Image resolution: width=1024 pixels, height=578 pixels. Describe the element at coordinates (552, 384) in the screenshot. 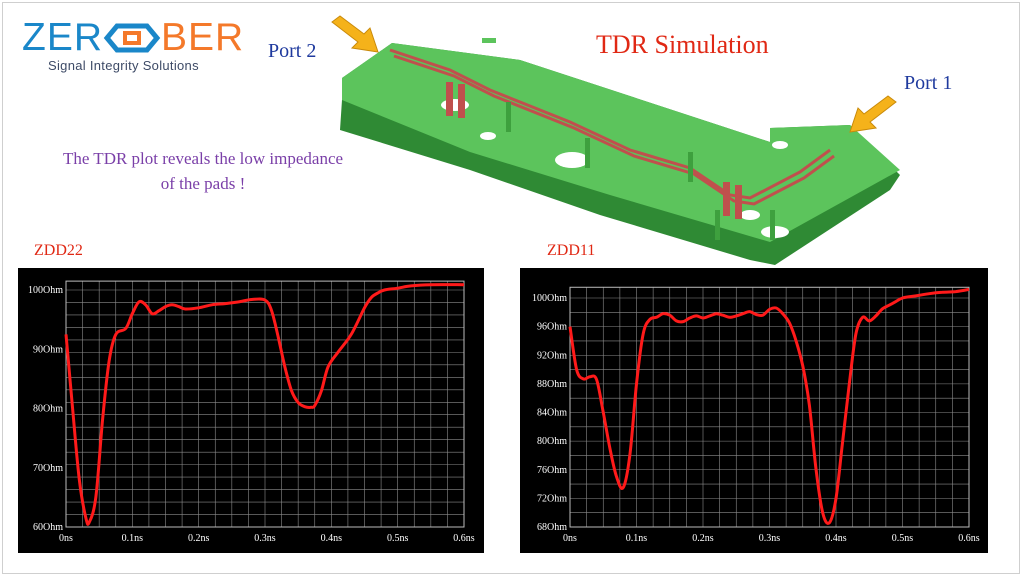

I see `y-tick-label: 88Ohm` at that location.